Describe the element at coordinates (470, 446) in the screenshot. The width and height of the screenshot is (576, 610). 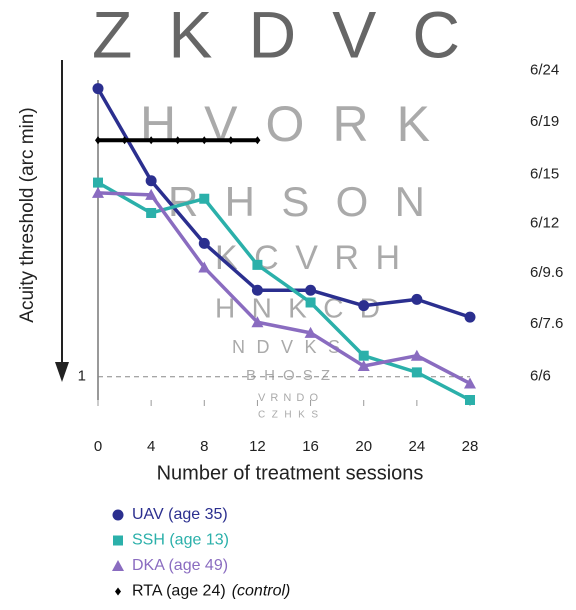
I see `x-tick-label: 28` at that location.